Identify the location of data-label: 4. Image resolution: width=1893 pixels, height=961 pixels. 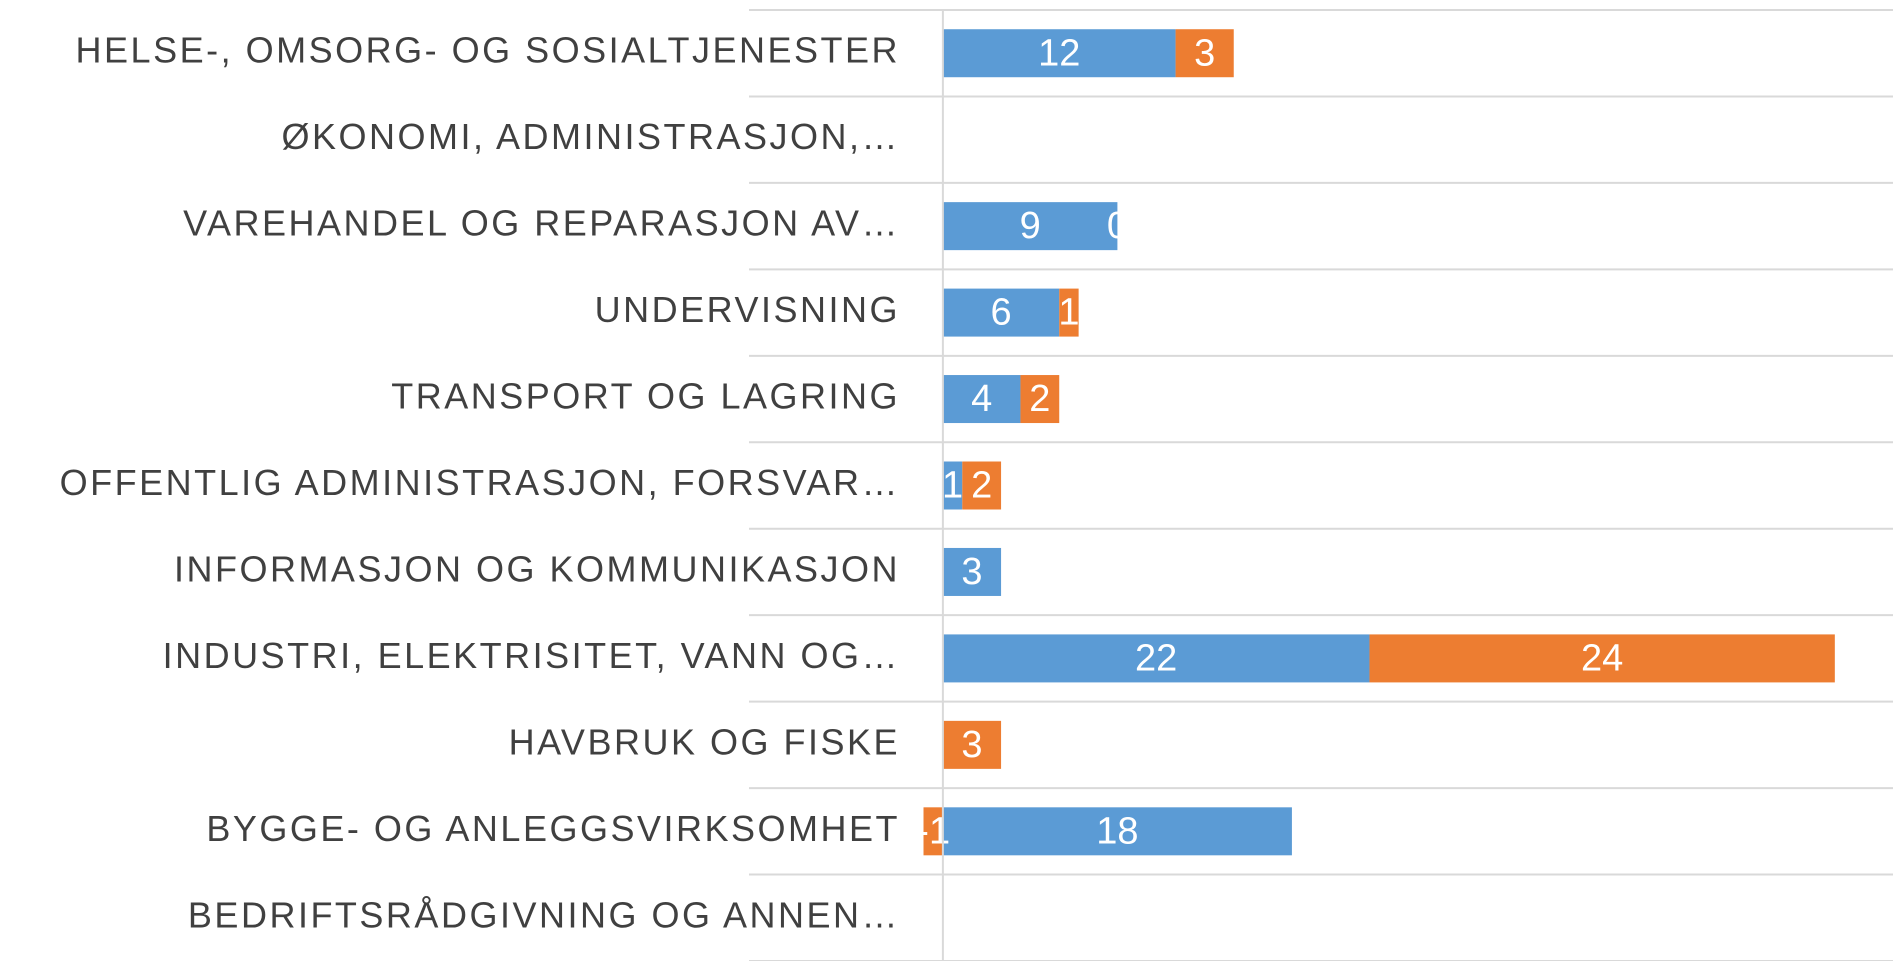
(981, 399).